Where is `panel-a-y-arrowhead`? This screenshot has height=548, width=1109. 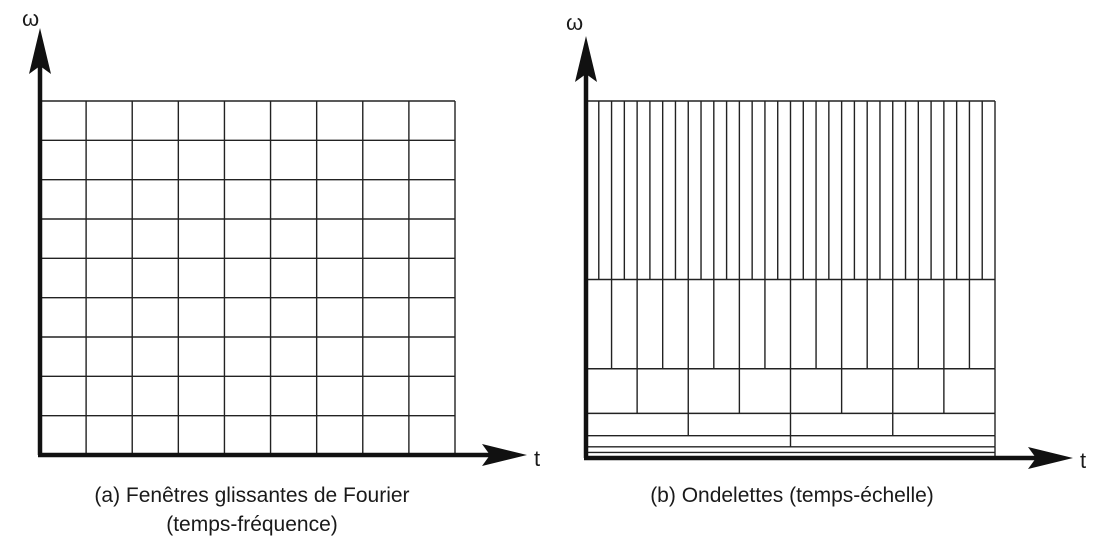 panel-a-y-arrowhead is located at coordinates (40, 51).